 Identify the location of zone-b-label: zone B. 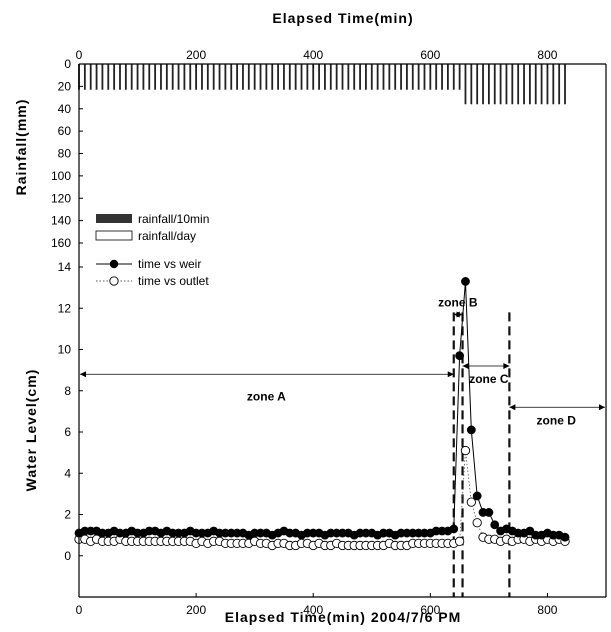
(458, 302).